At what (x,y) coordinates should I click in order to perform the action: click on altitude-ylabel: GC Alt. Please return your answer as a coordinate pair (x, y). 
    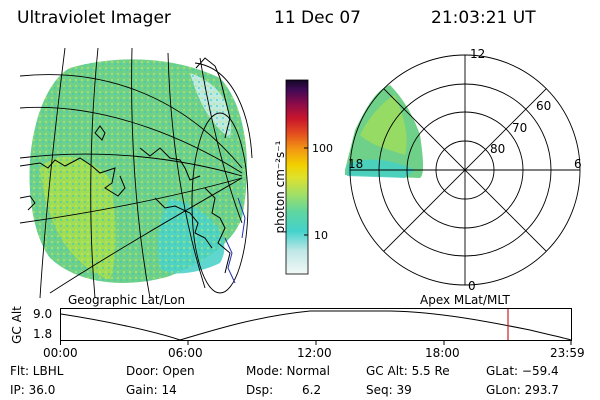
    Looking at the image, I should click on (17, 325).